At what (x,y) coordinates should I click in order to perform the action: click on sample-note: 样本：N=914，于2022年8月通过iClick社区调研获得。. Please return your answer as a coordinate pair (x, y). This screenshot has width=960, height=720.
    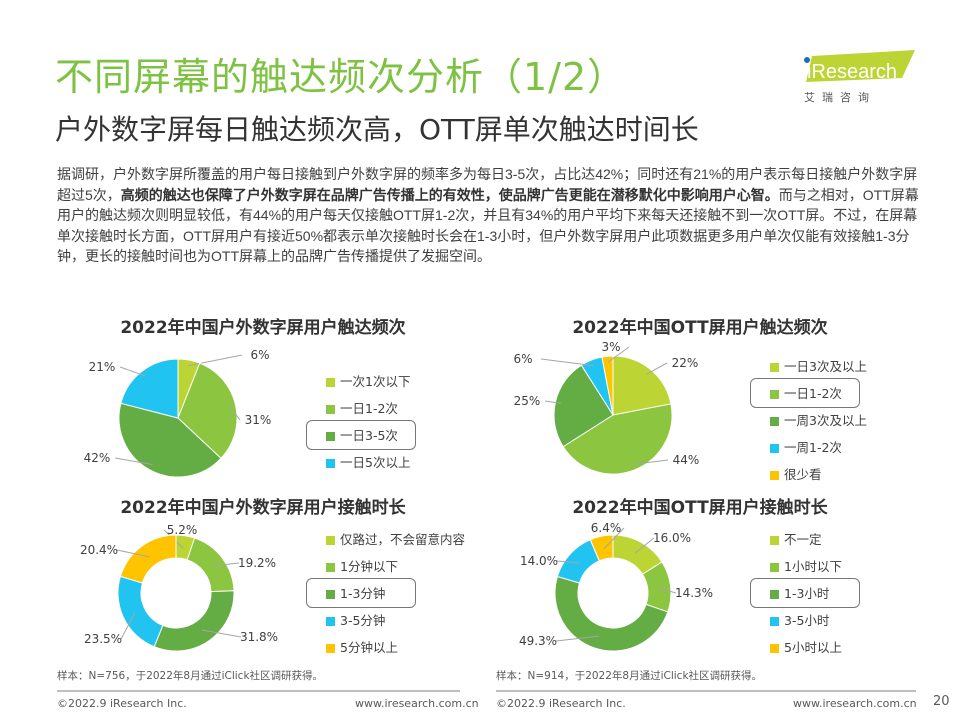
    Looking at the image, I should click on (629, 676).